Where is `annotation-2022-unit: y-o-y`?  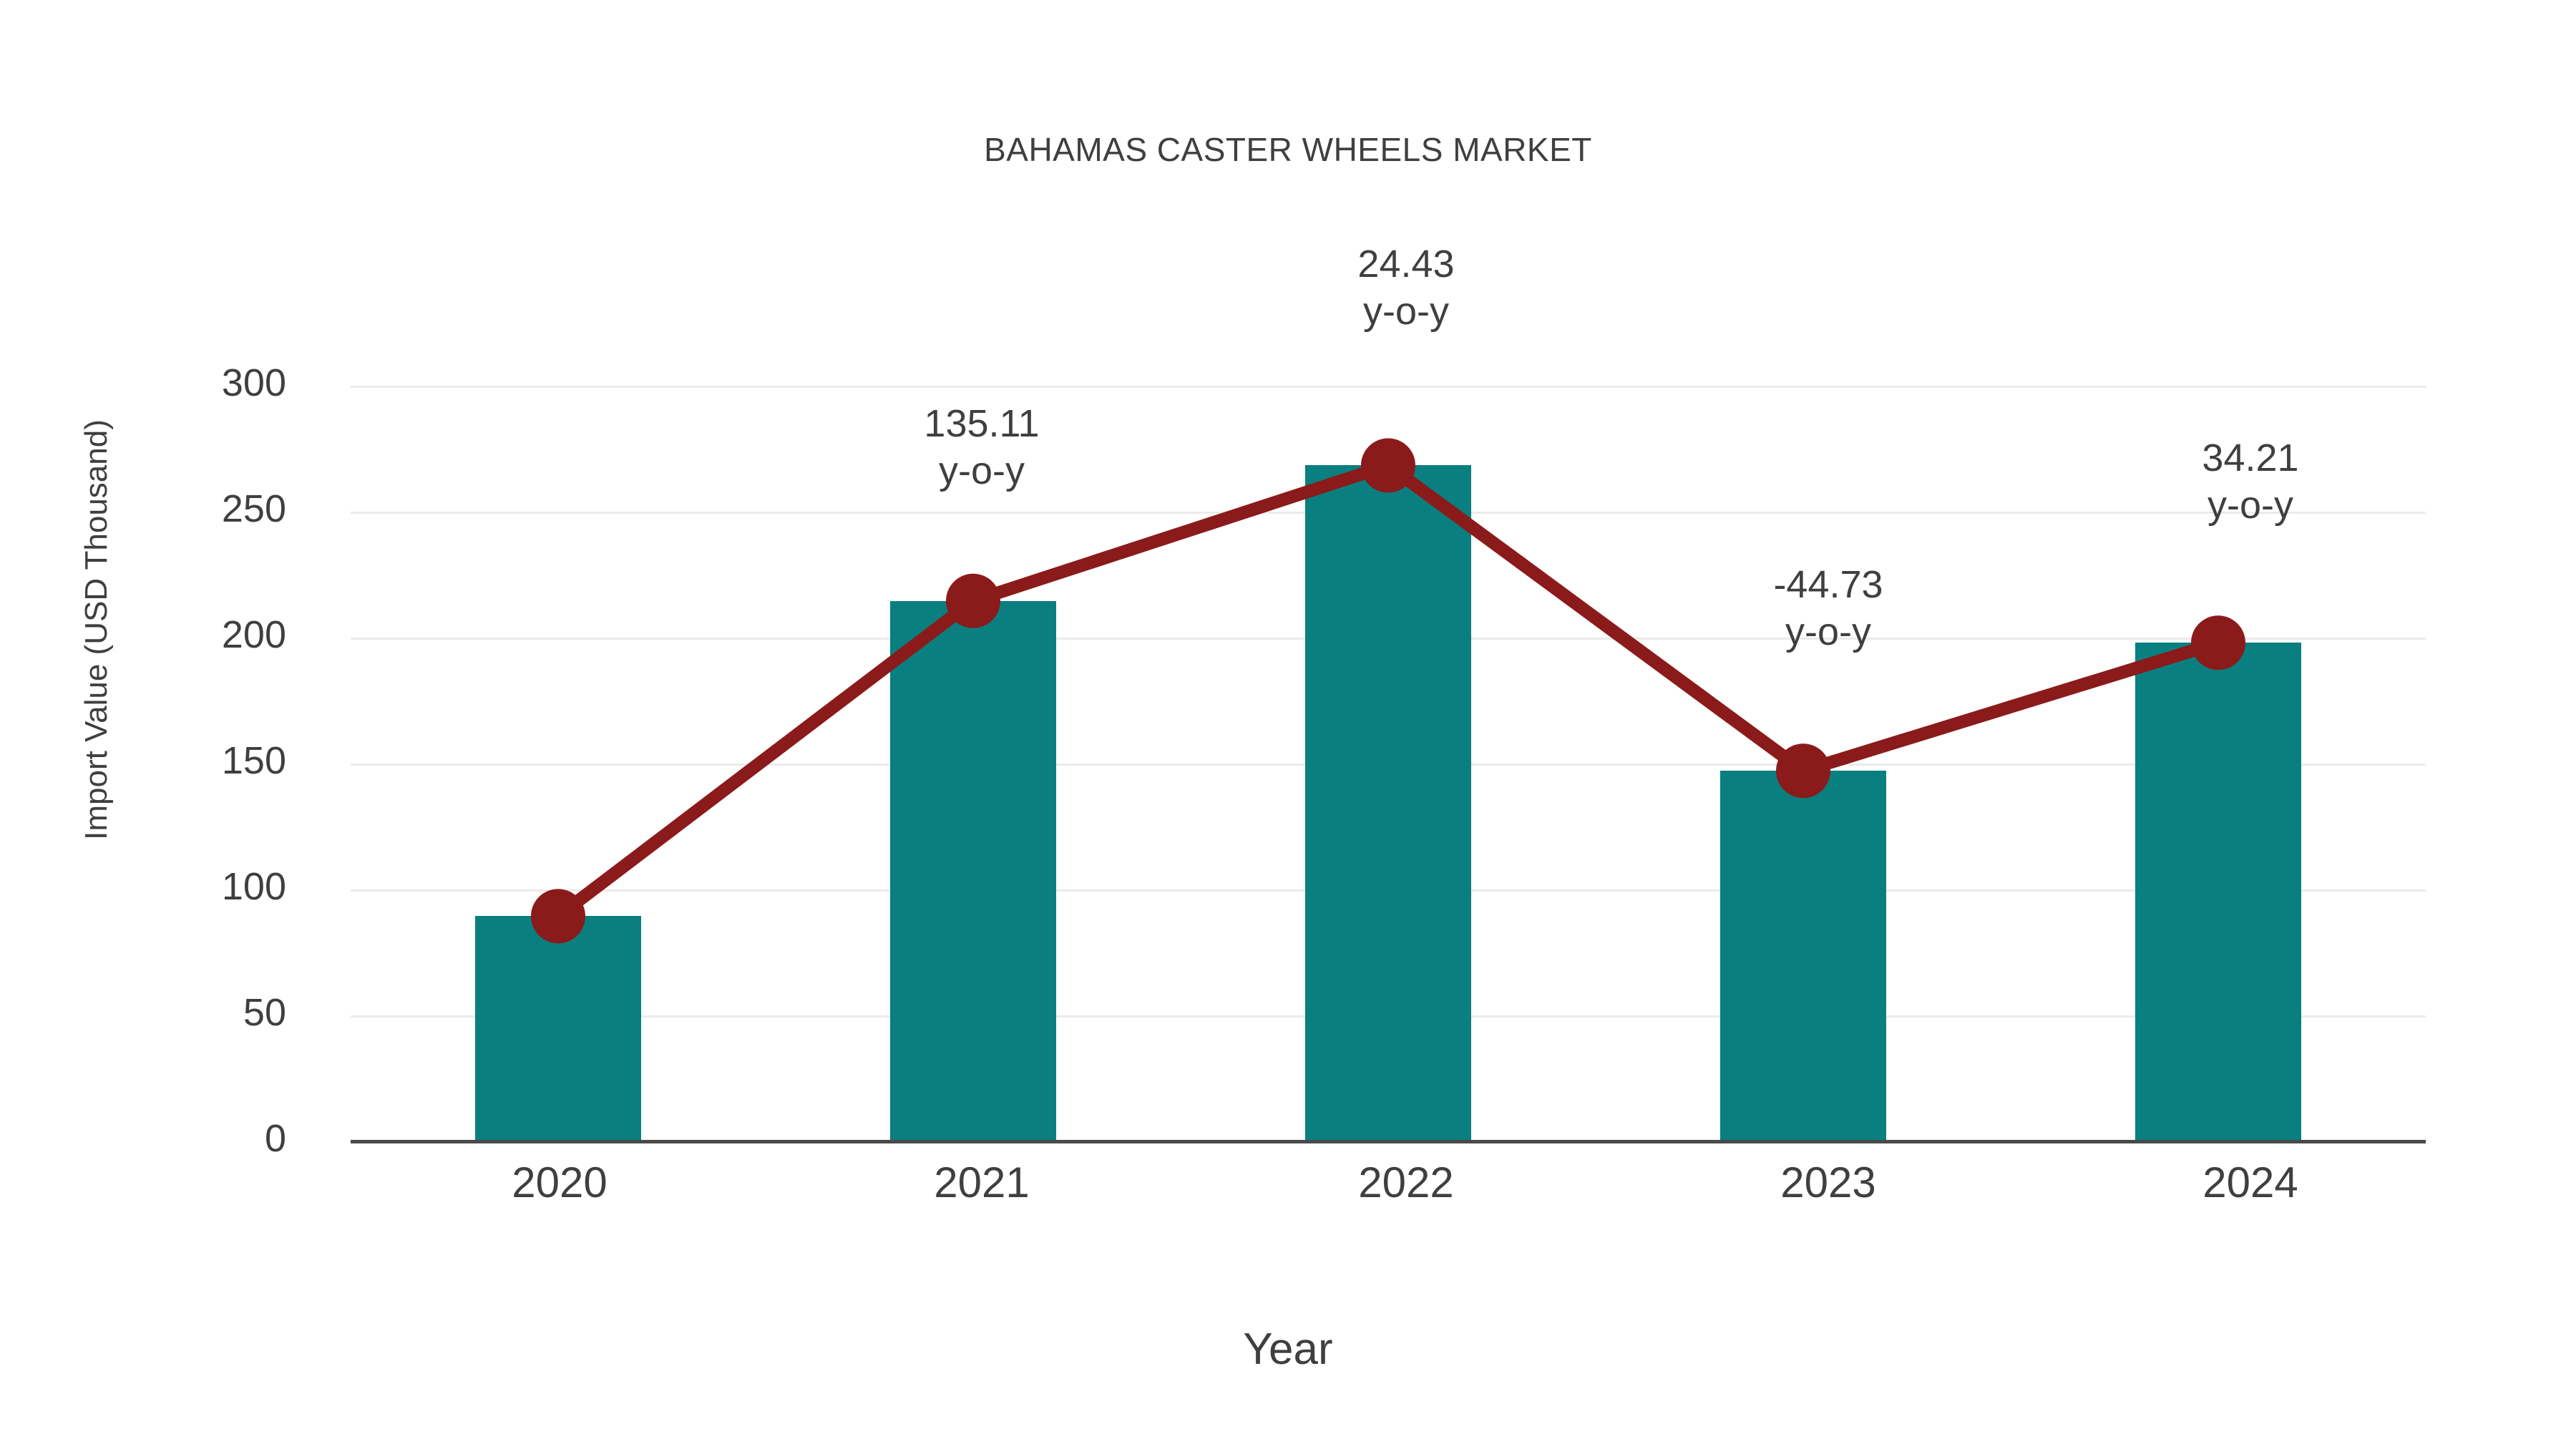 annotation-2022-unit: y-o-y is located at coordinates (1406, 311).